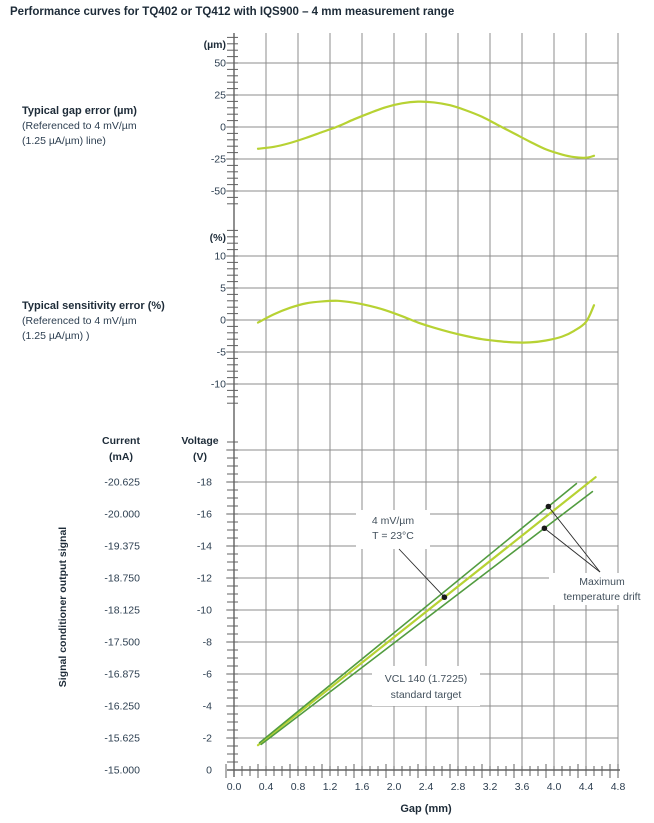 The width and height of the screenshot is (654, 823). What do you see at coordinates (204, 515) in the screenshot?
I see `y-tick-label: -16` at bounding box center [204, 515].